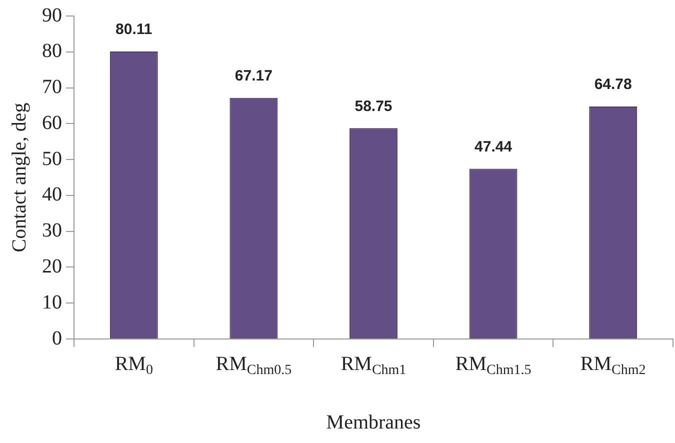 Image resolution: width=675 pixels, height=443 pixels. What do you see at coordinates (133, 366) in the screenshot?
I see `x-tick-label: RM$_{0}$` at bounding box center [133, 366].